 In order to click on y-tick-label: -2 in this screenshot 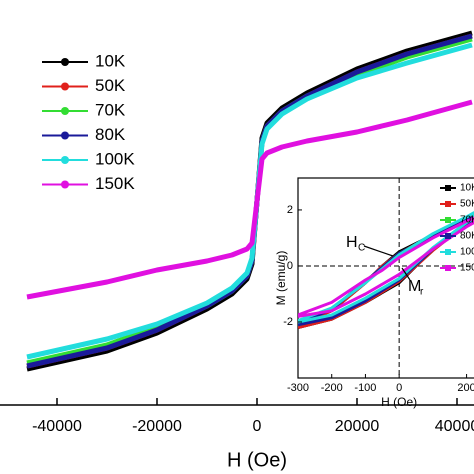, I will do `click(288, 322)`.